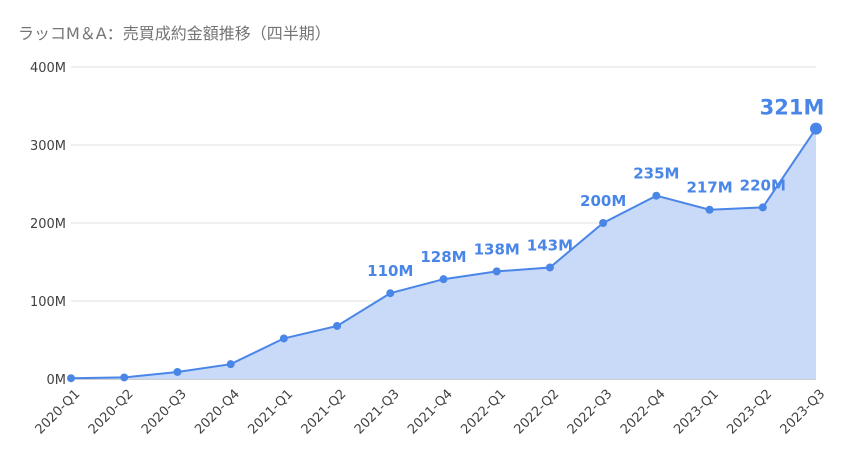 The image size is (842, 467). I want to click on x-tick-label: 2022-Q3, so click(590, 412).